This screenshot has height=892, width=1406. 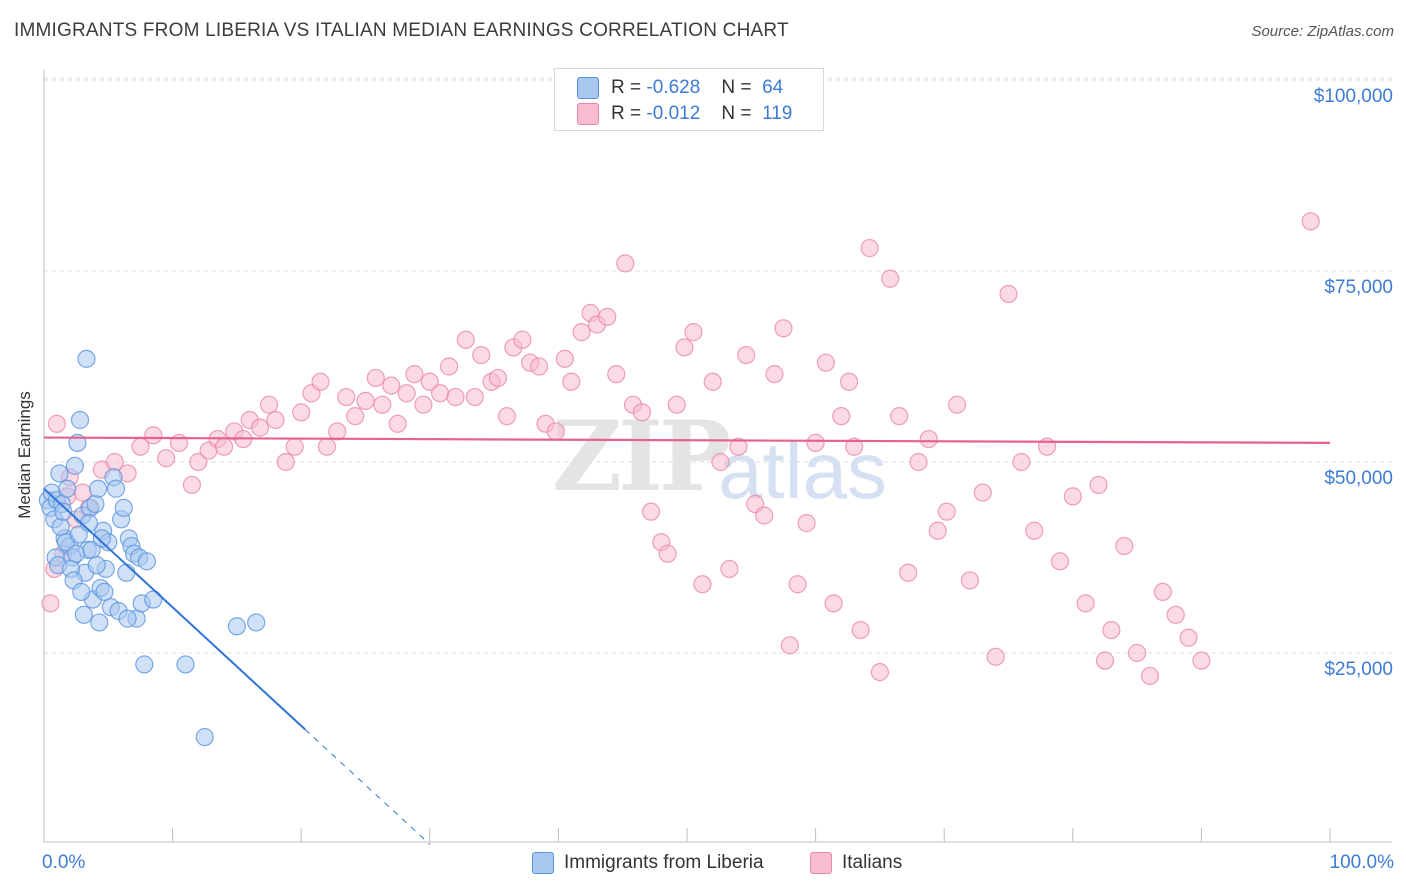 What do you see at coordinates (689, 99) in the screenshot?
I see `stats-legend: R = -0.628 N = 64 R = -0.012 N = 119` at bounding box center [689, 99].